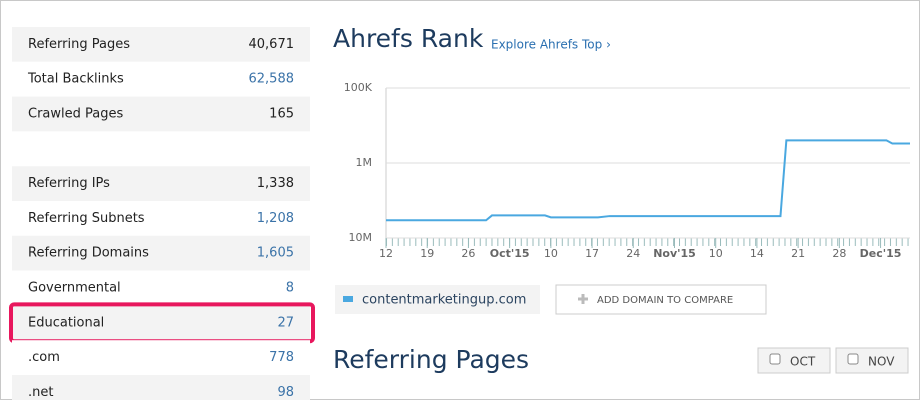 The image size is (920, 400). I want to click on section-title: Referring Pages, so click(431, 359).